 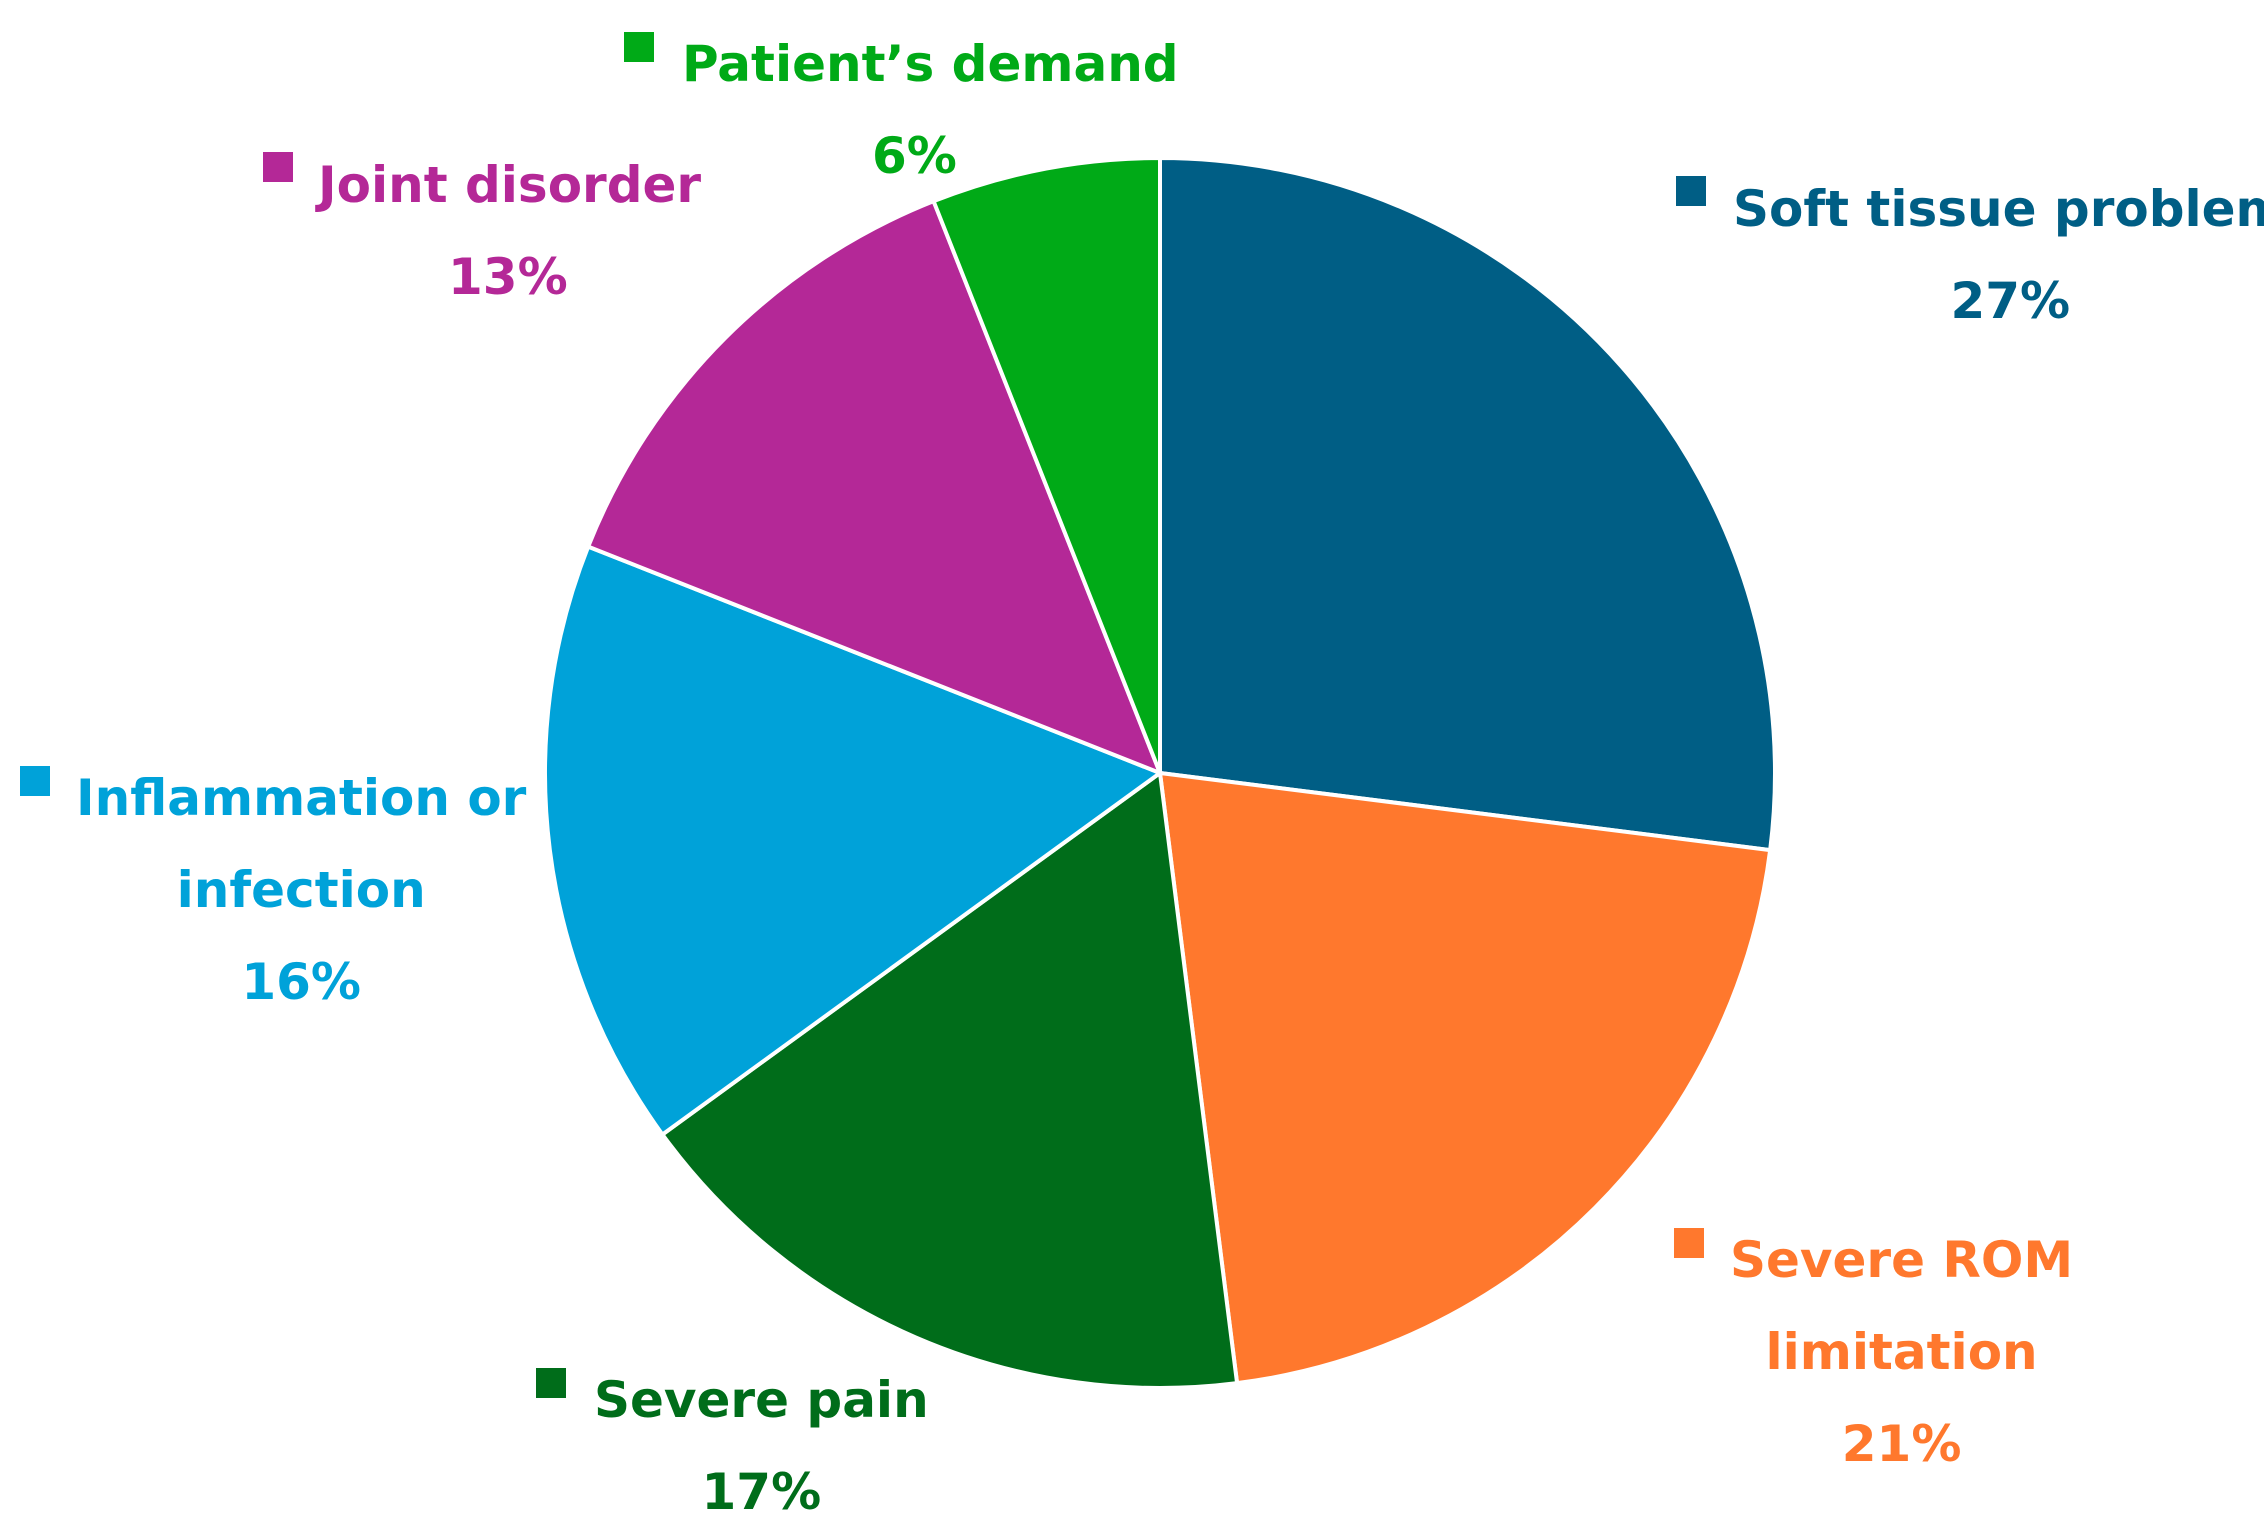 What do you see at coordinates (1046, 465) in the screenshot?
I see `pie-slice-demand` at bounding box center [1046, 465].